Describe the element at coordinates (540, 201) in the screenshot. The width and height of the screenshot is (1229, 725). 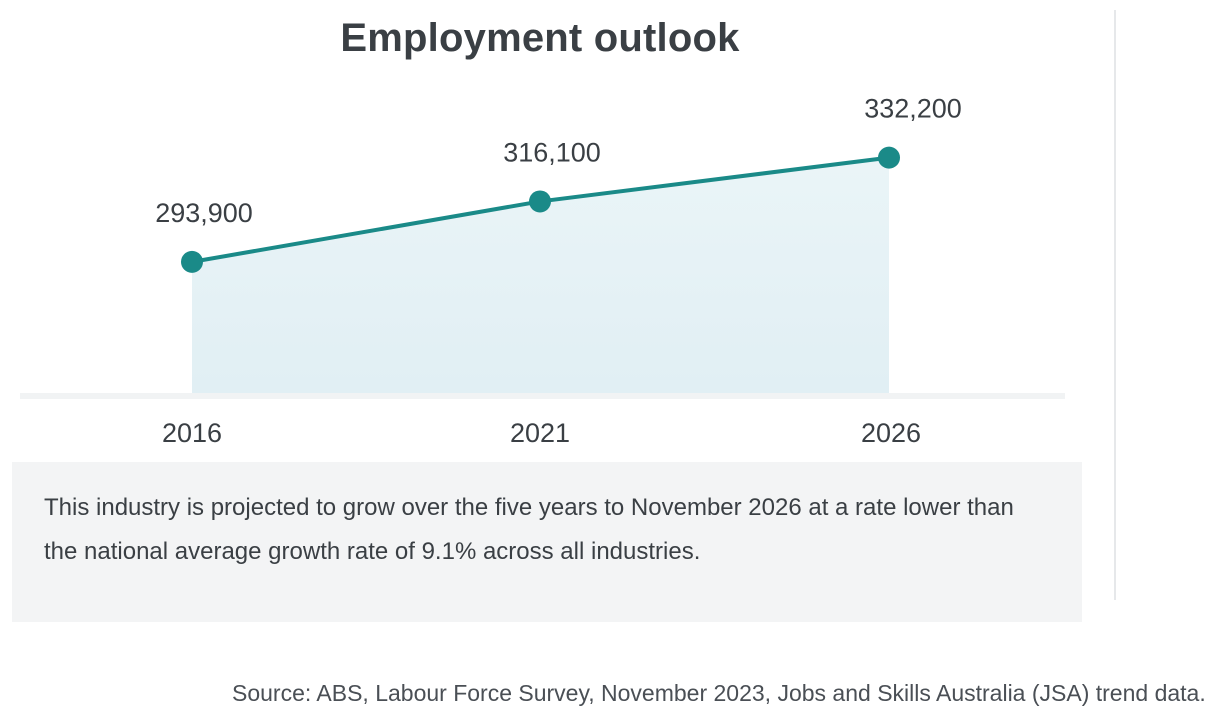
I see `data-point-2021` at that location.